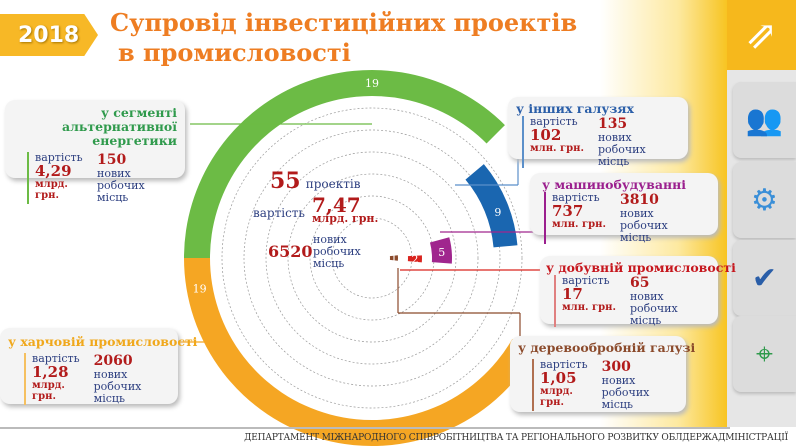  What do you see at coordinates (572, 294) in the screenshot?
I see `cost-value: 17` at bounding box center [572, 294].